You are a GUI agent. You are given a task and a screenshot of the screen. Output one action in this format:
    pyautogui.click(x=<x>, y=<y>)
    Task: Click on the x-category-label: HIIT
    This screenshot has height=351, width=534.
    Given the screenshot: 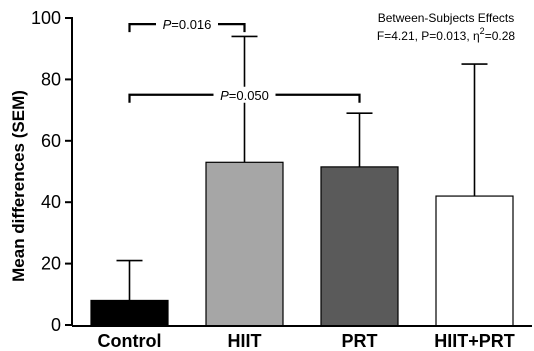 What is the action you would take?
    pyautogui.click(x=245, y=341)
    